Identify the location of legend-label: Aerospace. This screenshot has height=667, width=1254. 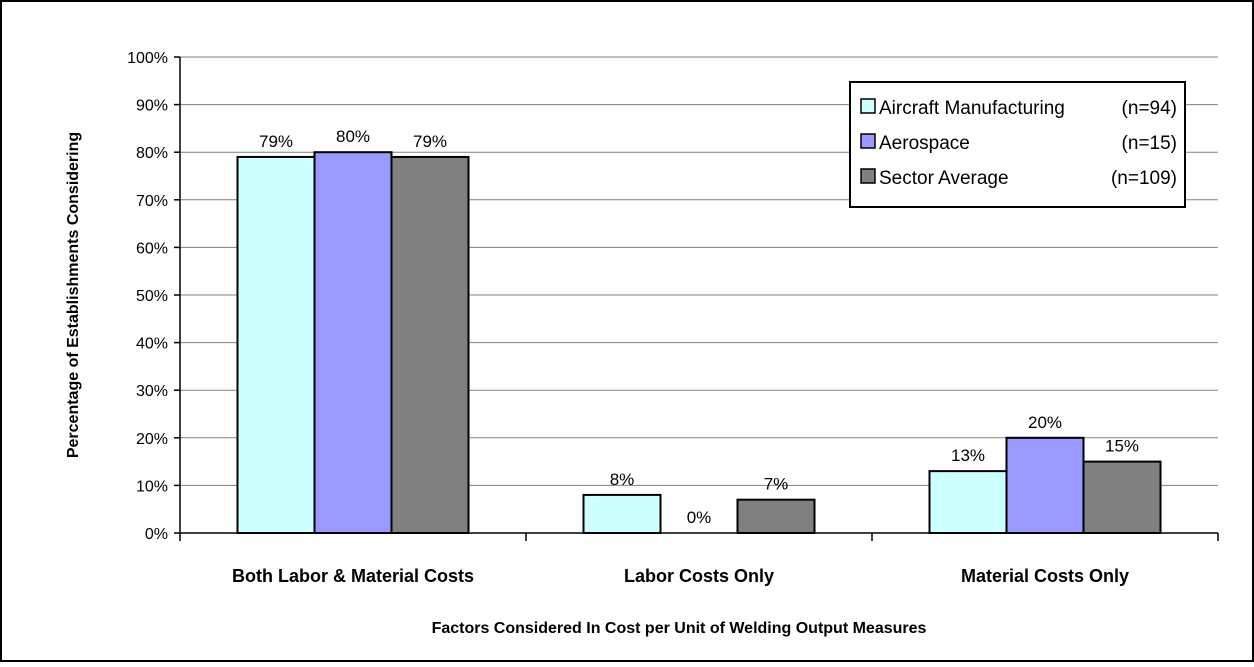
(924, 143).